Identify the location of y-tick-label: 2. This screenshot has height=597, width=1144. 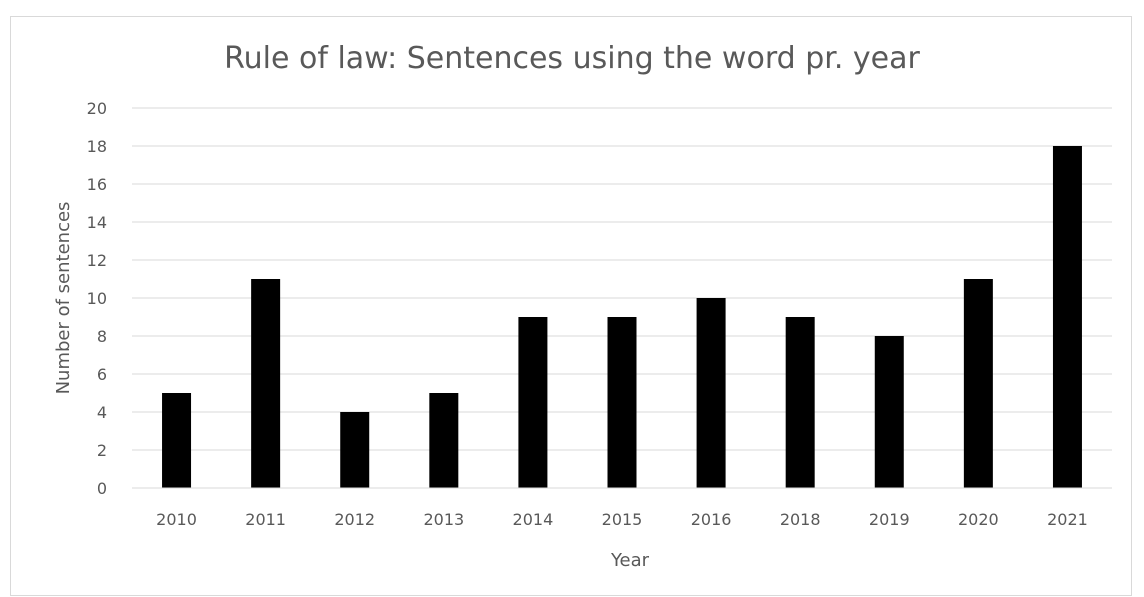
(102, 450).